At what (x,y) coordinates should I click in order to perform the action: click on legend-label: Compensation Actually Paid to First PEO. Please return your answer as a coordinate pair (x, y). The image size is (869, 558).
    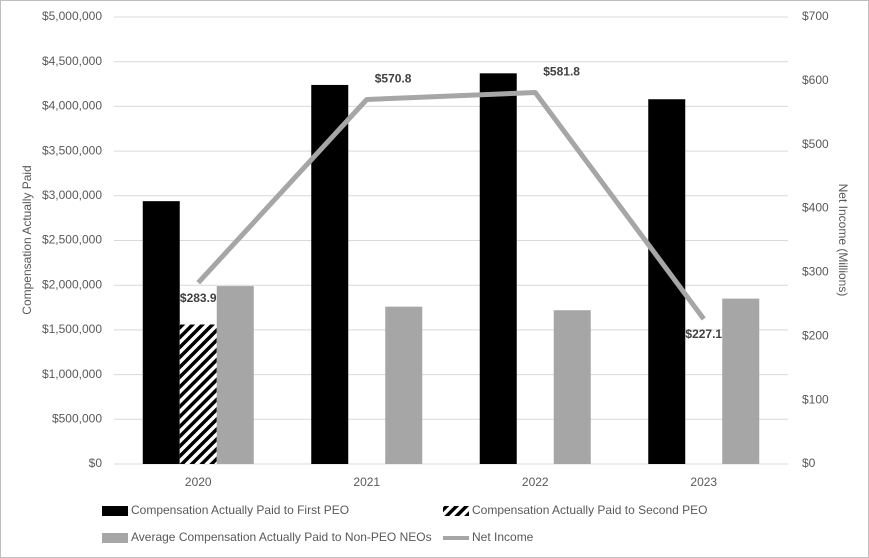
    Looking at the image, I should click on (240, 510).